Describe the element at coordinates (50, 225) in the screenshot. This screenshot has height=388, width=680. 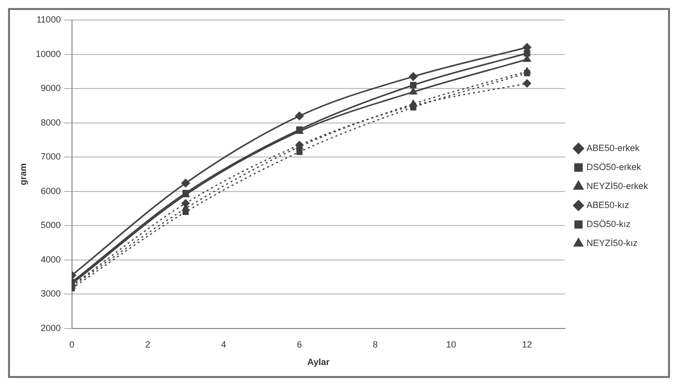
I see `y-tick-label: 5000` at that location.